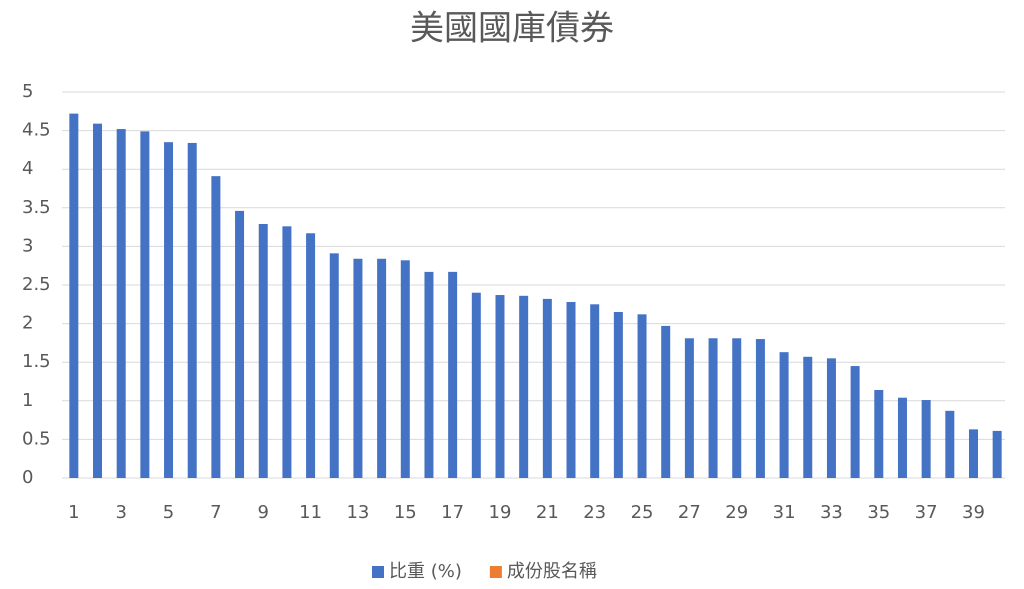  Describe the element at coordinates (310, 512) in the screenshot. I see `x-tick-label: 11` at that location.